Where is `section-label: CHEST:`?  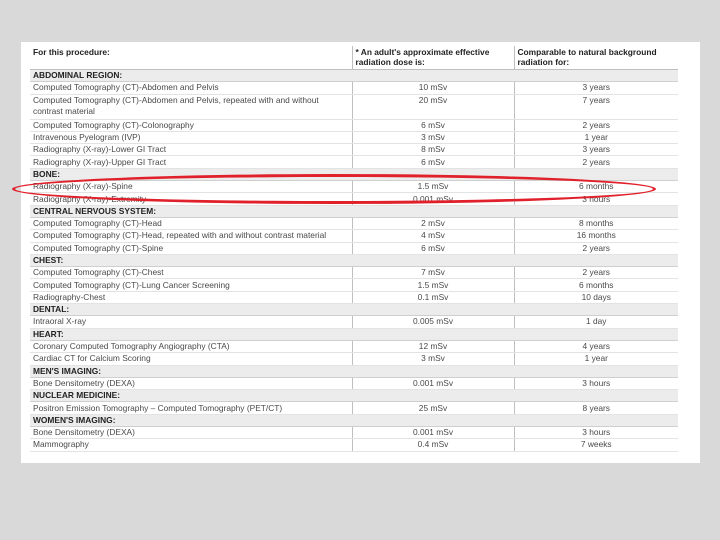
section-label: CHEST: is located at coordinates (354, 261).